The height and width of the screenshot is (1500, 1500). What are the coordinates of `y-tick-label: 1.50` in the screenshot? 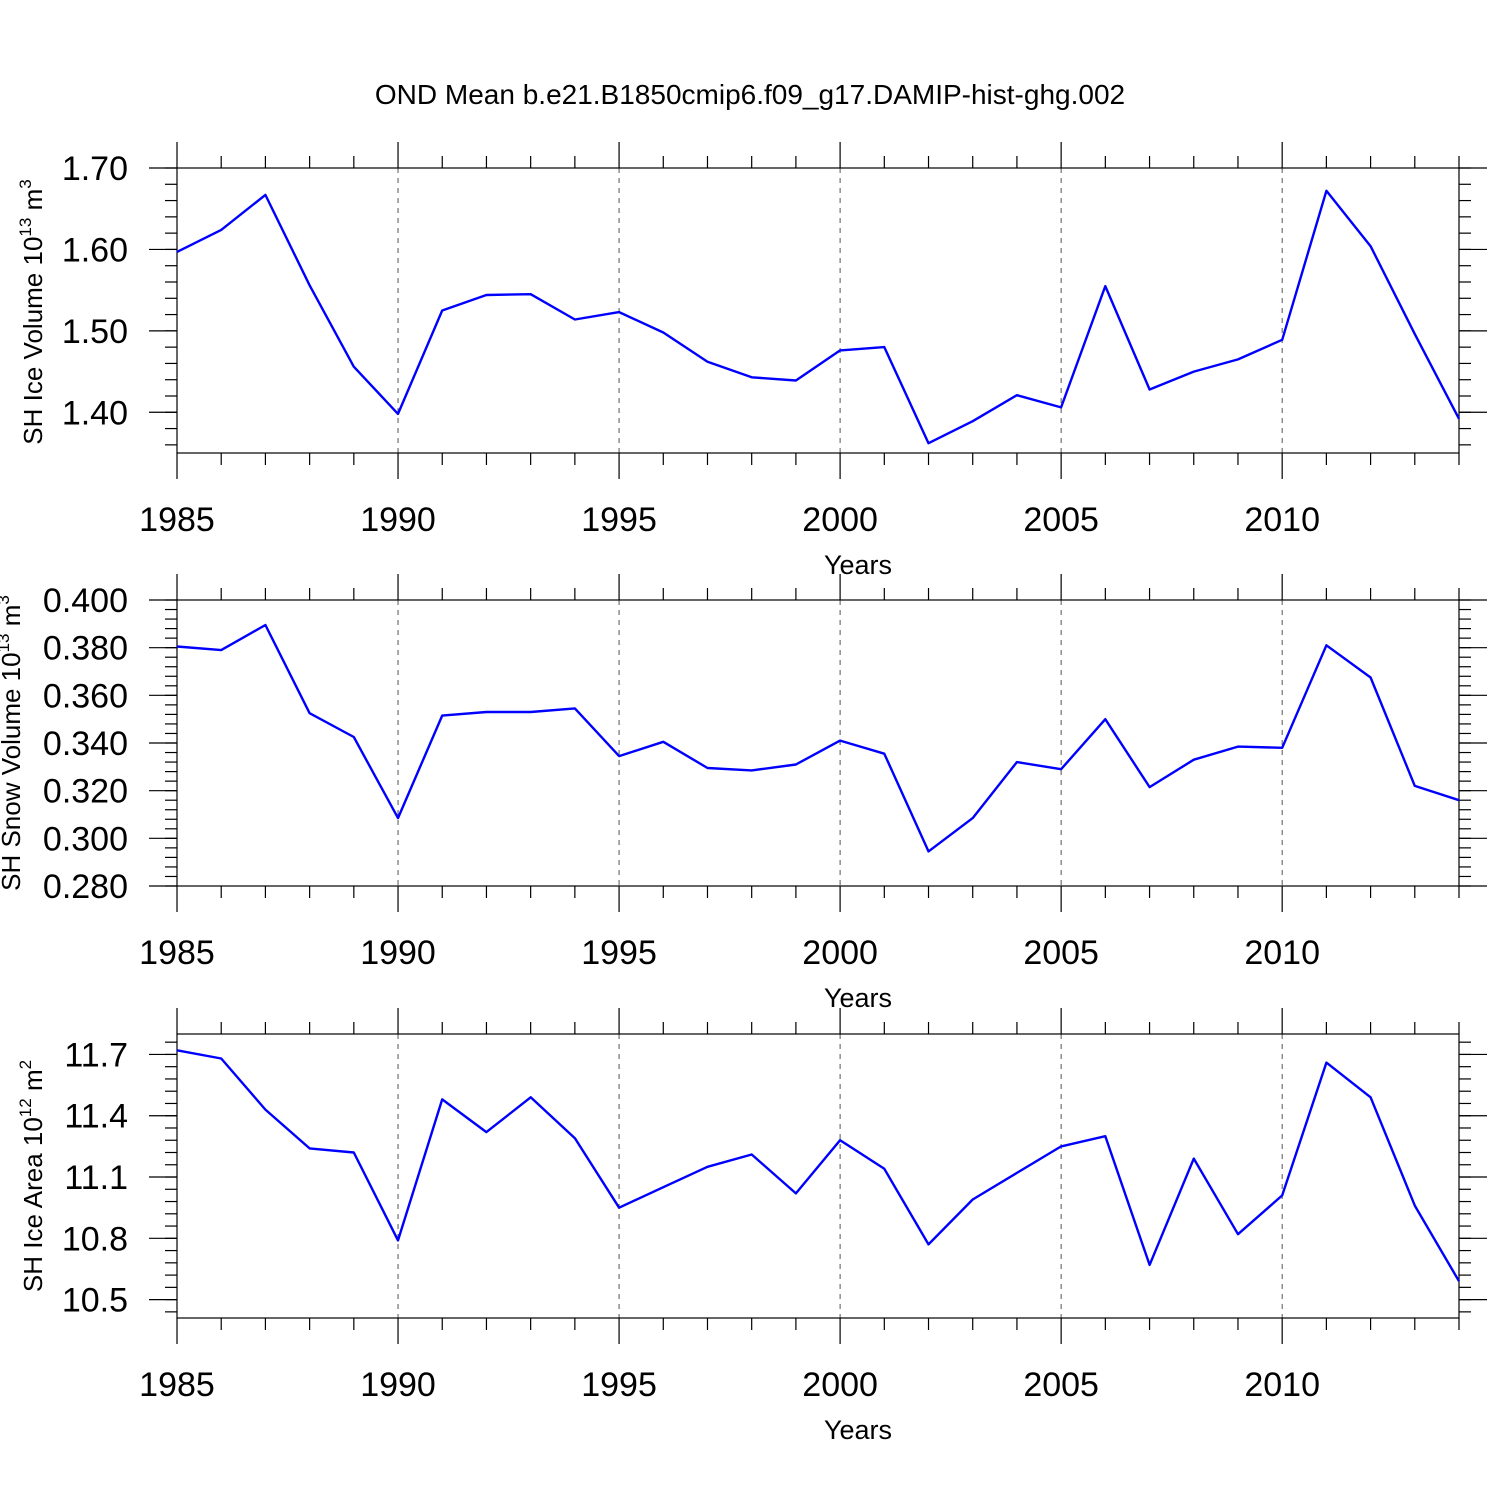 It's located at (95, 332).